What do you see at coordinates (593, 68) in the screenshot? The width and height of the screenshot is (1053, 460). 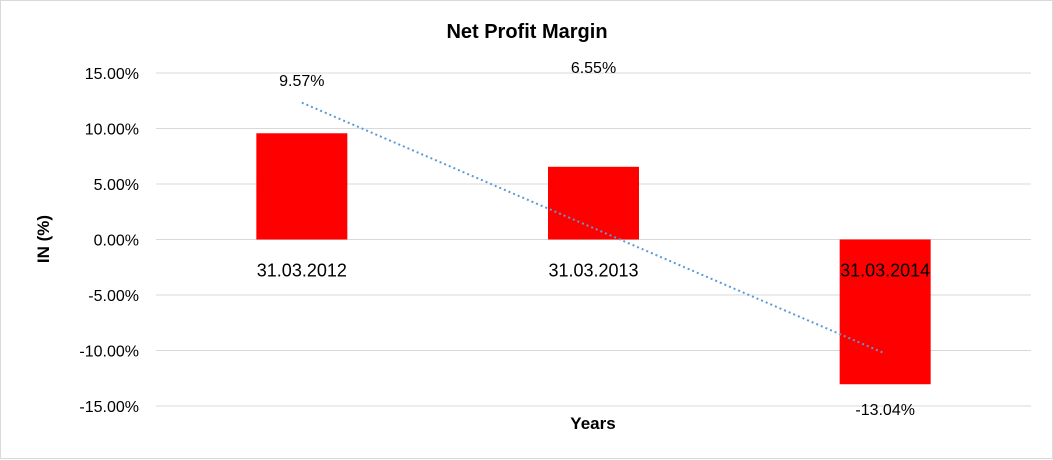 I see `data-label: 6.55%` at bounding box center [593, 68].